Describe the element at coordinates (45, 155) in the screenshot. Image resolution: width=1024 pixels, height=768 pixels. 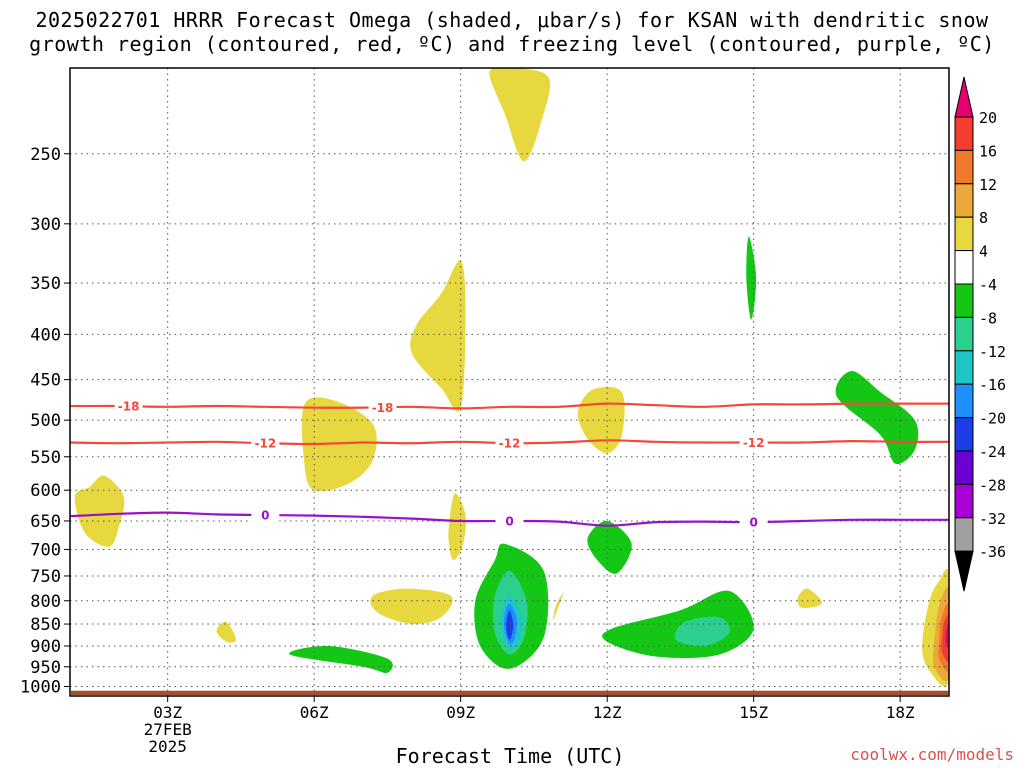
I see `y-tick-label: 250` at that location.